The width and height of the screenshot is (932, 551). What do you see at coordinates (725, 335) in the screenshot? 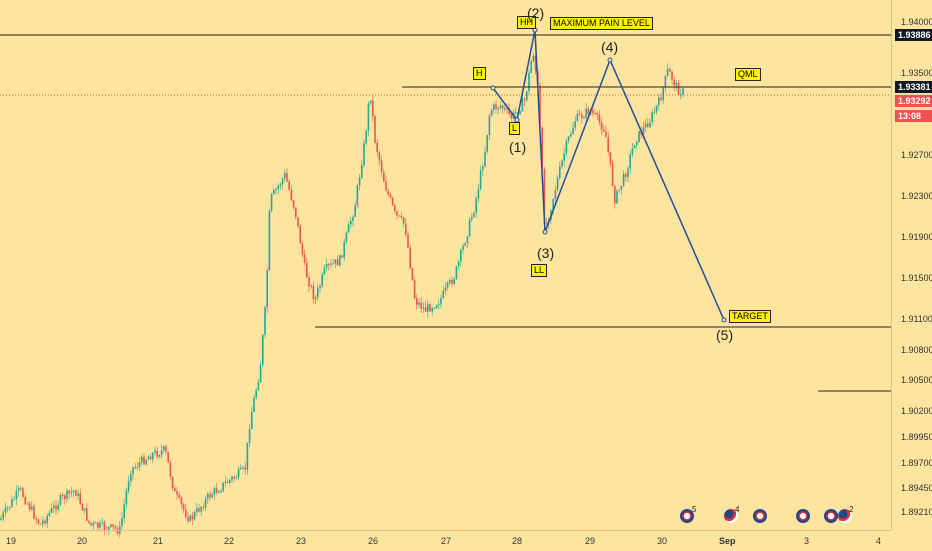
I see `wave-label-5: (5)` at bounding box center [725, 335].